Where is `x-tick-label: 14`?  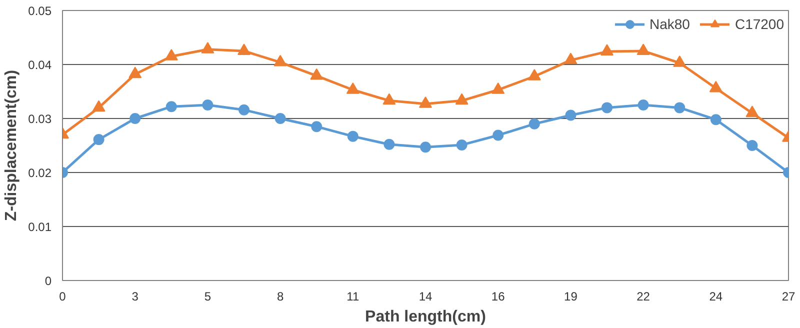 x-tick-label: 14 is located at coordinates (425, 297).